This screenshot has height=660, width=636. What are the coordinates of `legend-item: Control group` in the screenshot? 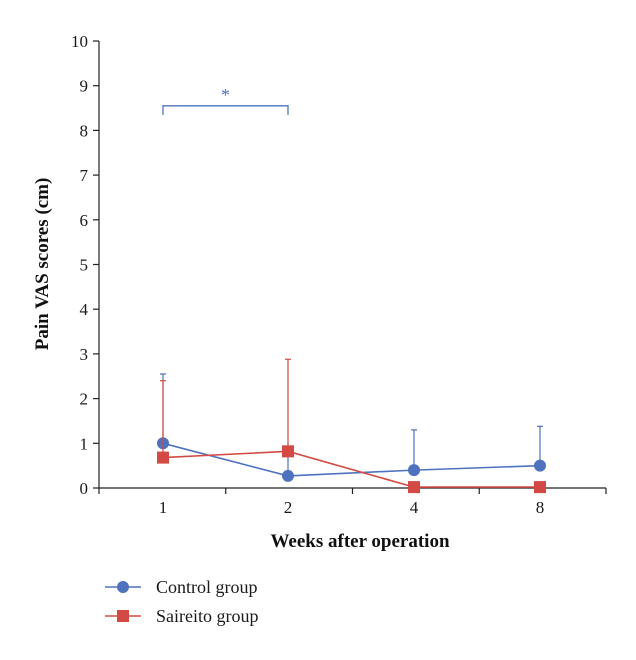 It's located at (181, 587).